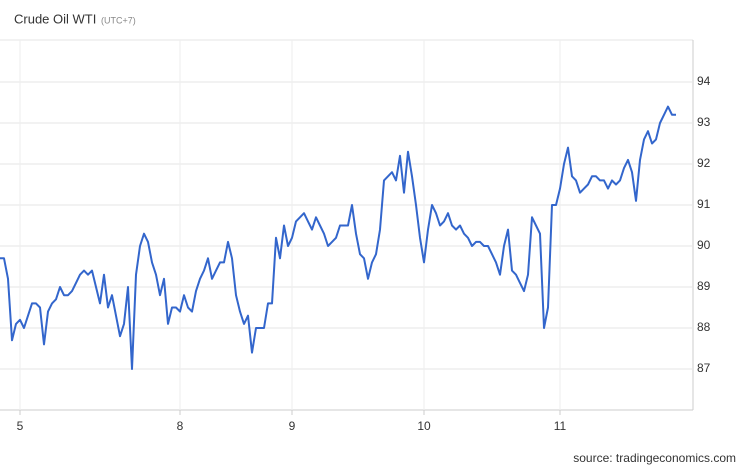 Image resolution: width=746 pixels, height=473 pixels. What do you see at coordinates (704, 286) in the screenshot?
I see `y-tick-label: 89` at bounding box center [704, 286].